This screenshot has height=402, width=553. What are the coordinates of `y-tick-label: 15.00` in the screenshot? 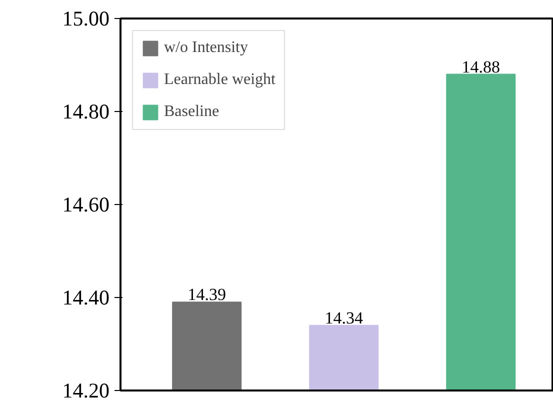 It's located at (86, 18).